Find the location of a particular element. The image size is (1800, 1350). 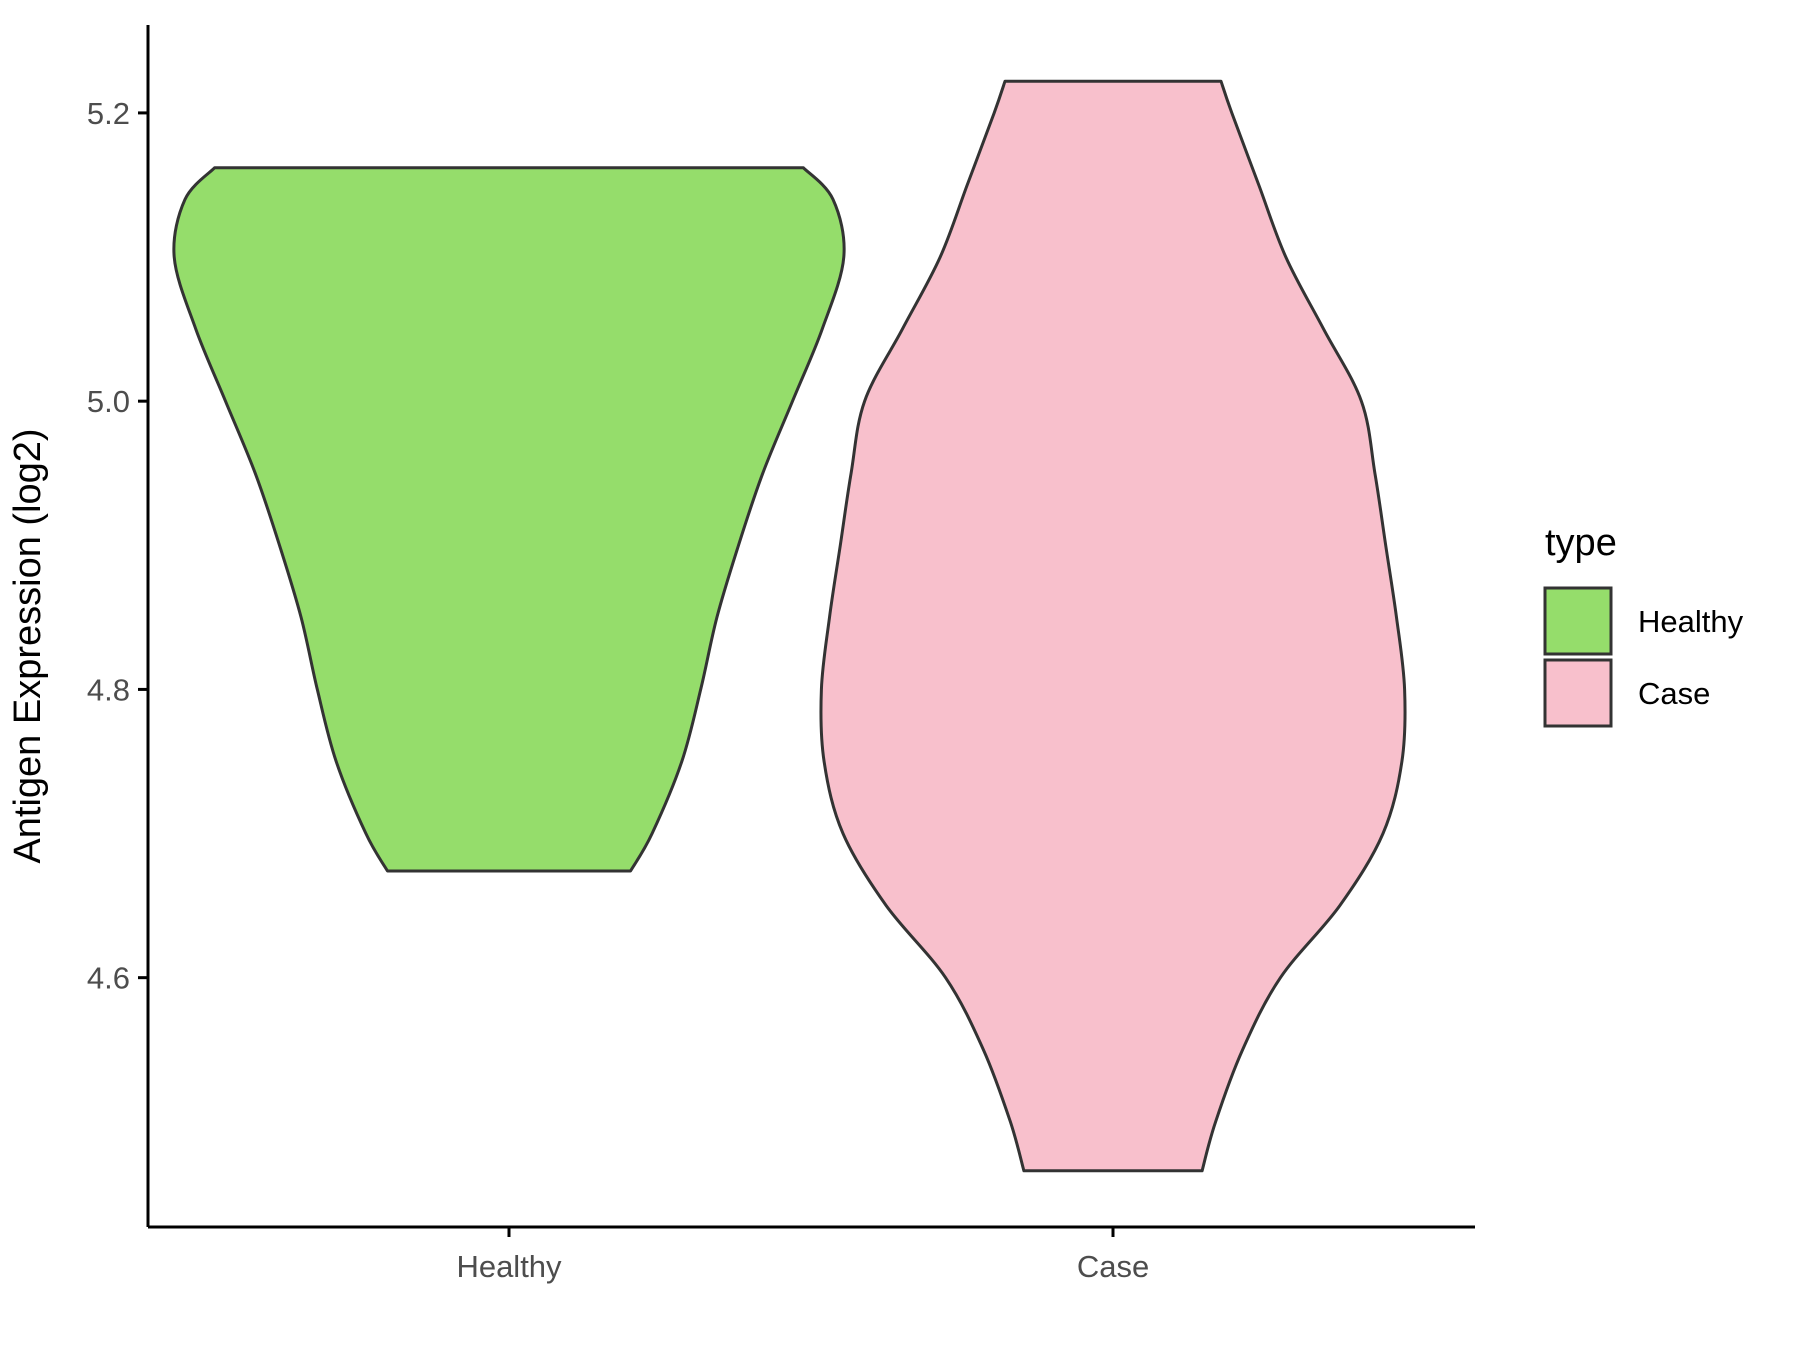

legend-swatch-case is located at coordinates (1578, 693).